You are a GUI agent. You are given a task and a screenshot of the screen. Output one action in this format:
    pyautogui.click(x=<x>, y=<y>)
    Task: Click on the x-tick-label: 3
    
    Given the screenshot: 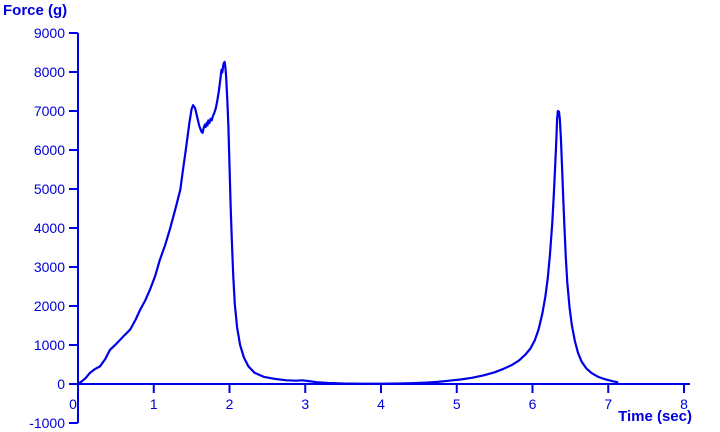 What is the action you would take?
    pyautogui.click(x=305, y=404)
    